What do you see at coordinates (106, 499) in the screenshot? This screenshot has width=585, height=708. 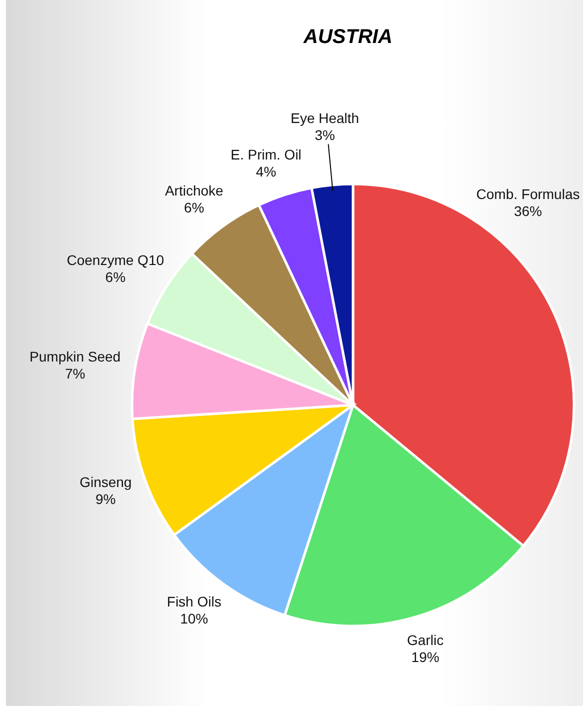 I see `data-label: 9%` at bounding box center [106, 499].